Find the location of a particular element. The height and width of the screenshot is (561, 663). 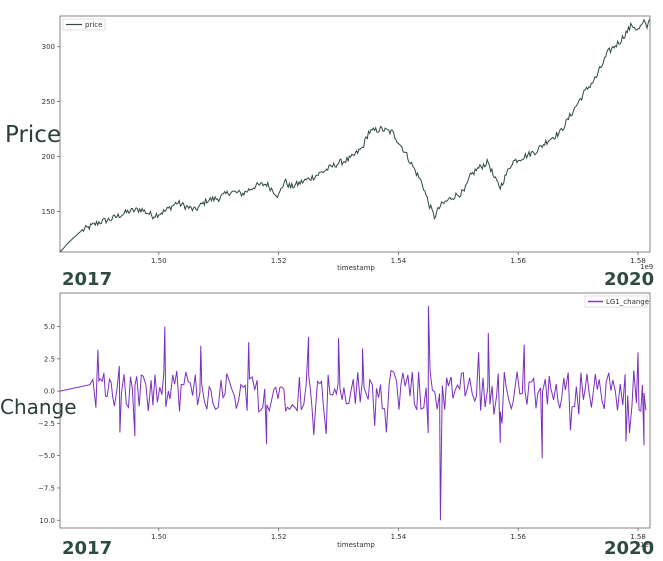

y-tick-label: −2.5 is located at coordinates (46, 424).